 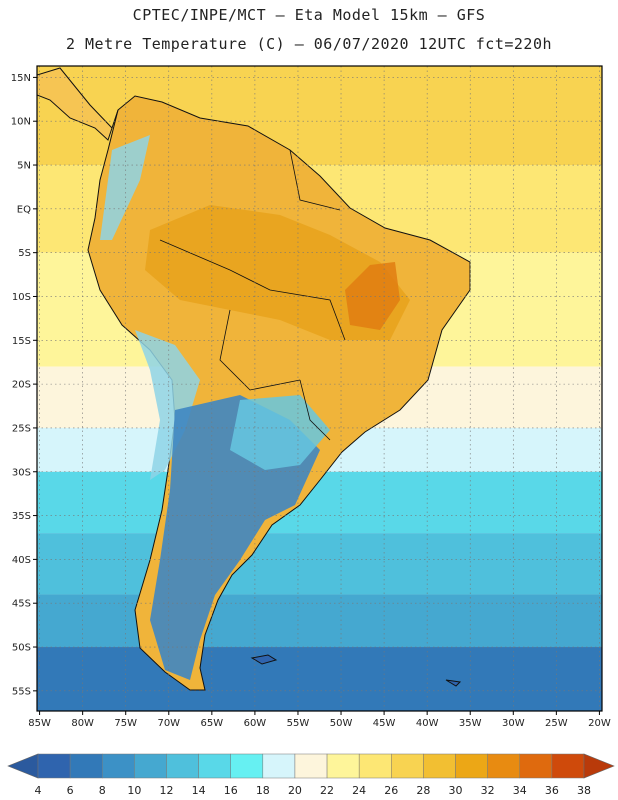 What do you see at coordinates (391, 790) in the screenshot?
I see `colorbar-tick-label: 26` at bounding box center [391, 790].